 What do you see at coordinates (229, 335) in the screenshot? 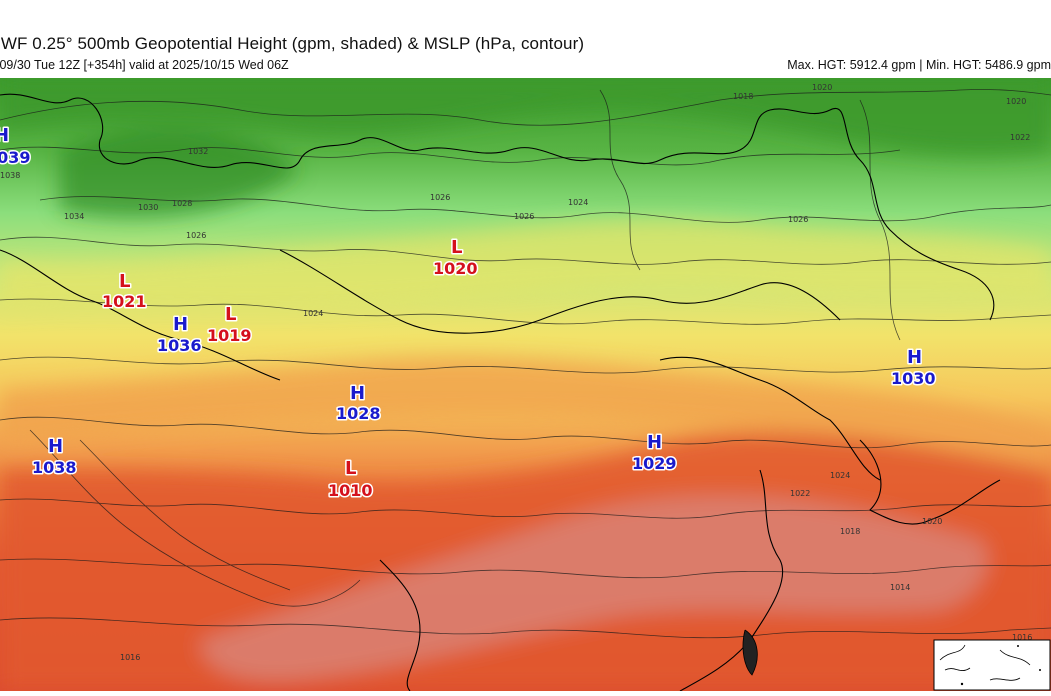
I see `system-value: 1019` at bounding box center [229, 335].